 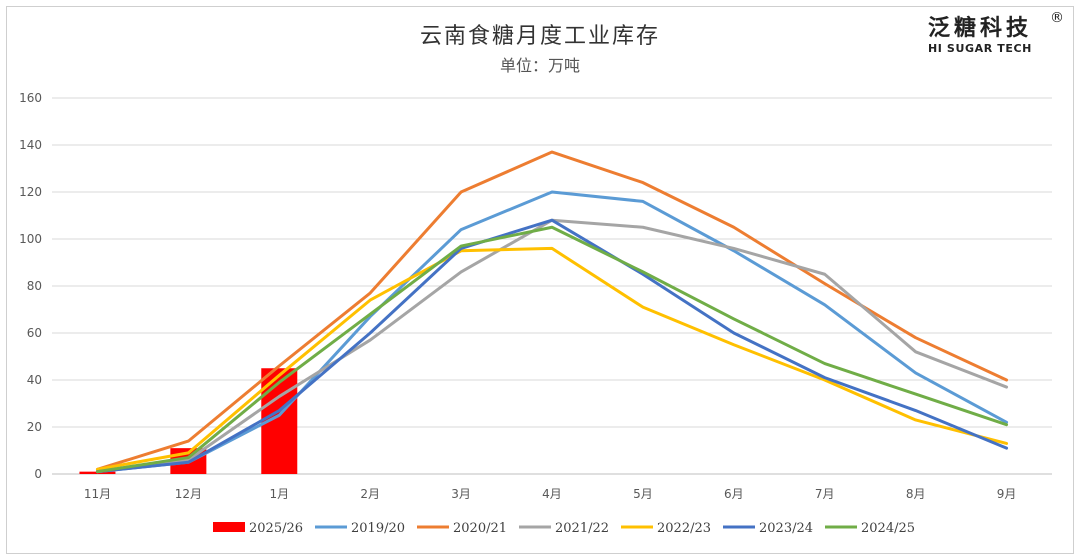 What do you see at coordinates (888, 528) in the screenshot?
I see `legend-label-2024-25: 2024/25` at bounding box center [888, 528].